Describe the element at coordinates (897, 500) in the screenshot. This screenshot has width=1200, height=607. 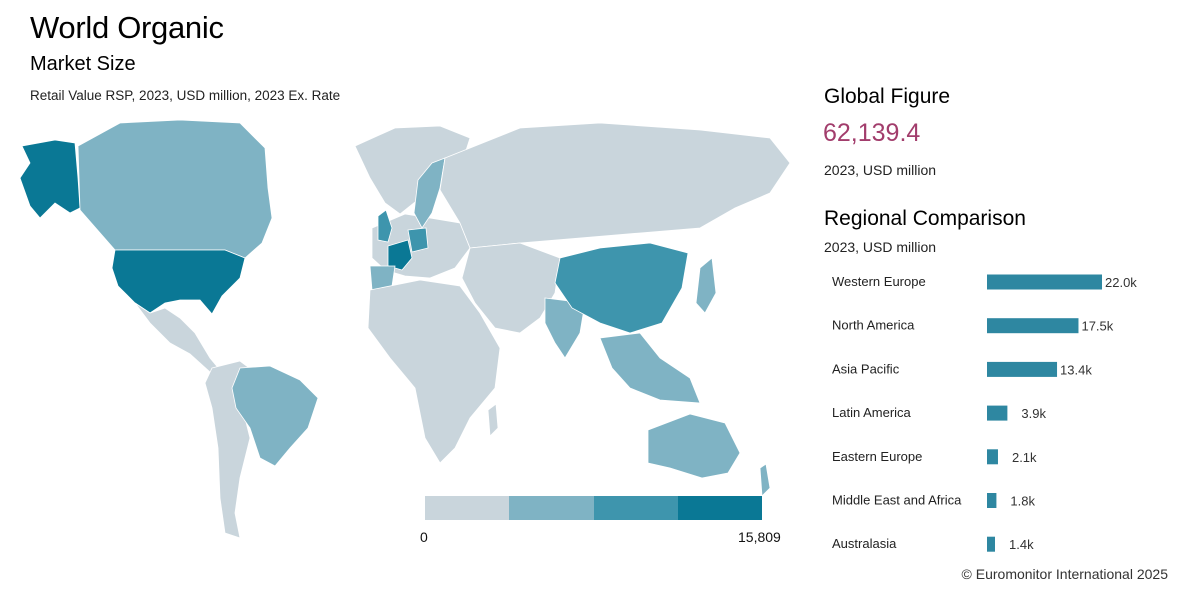
I see `bar-category-label: Middle East and Africa` at that location.